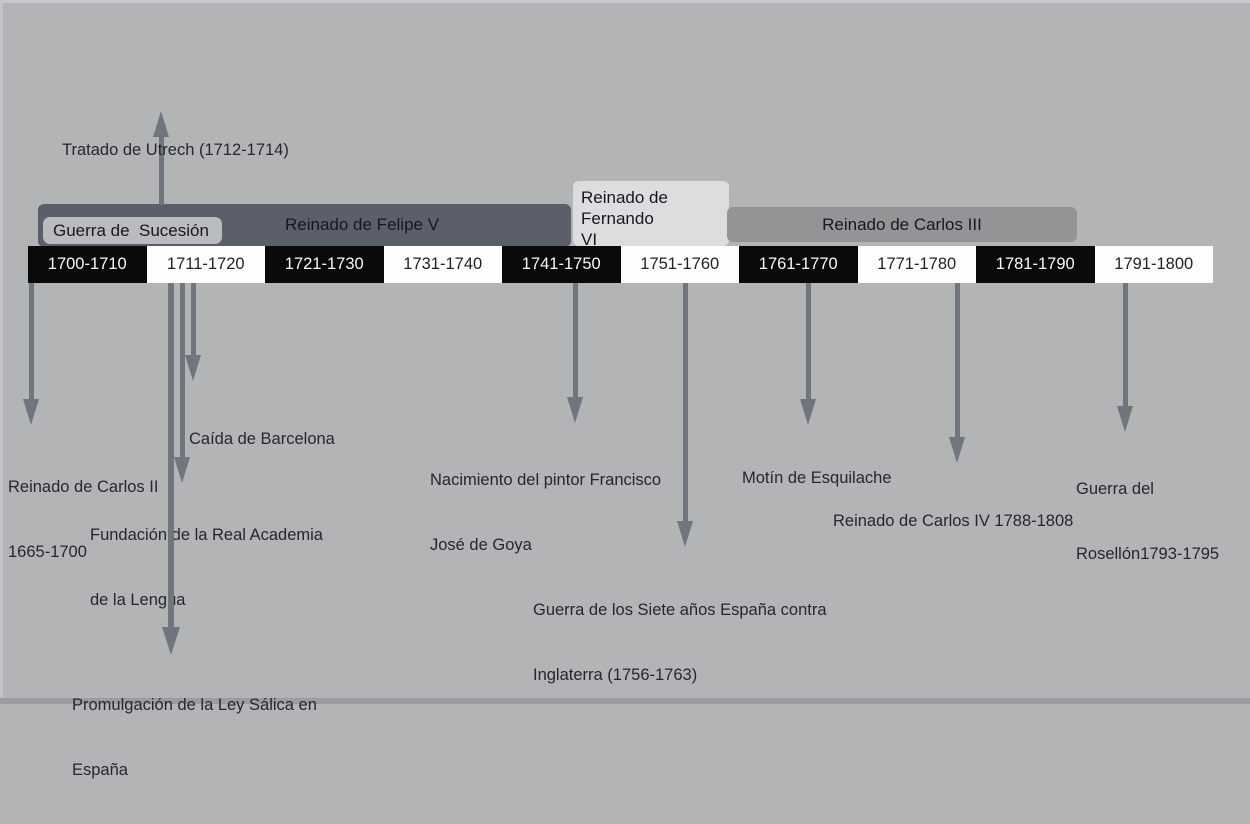 The height and width of the screenshot is (824, 1250). What do you see at coordinates (87, 264) in the screenshot?
I see `decade-cell-1700-1710: 1700-1710` at bounding box center [87, 264].